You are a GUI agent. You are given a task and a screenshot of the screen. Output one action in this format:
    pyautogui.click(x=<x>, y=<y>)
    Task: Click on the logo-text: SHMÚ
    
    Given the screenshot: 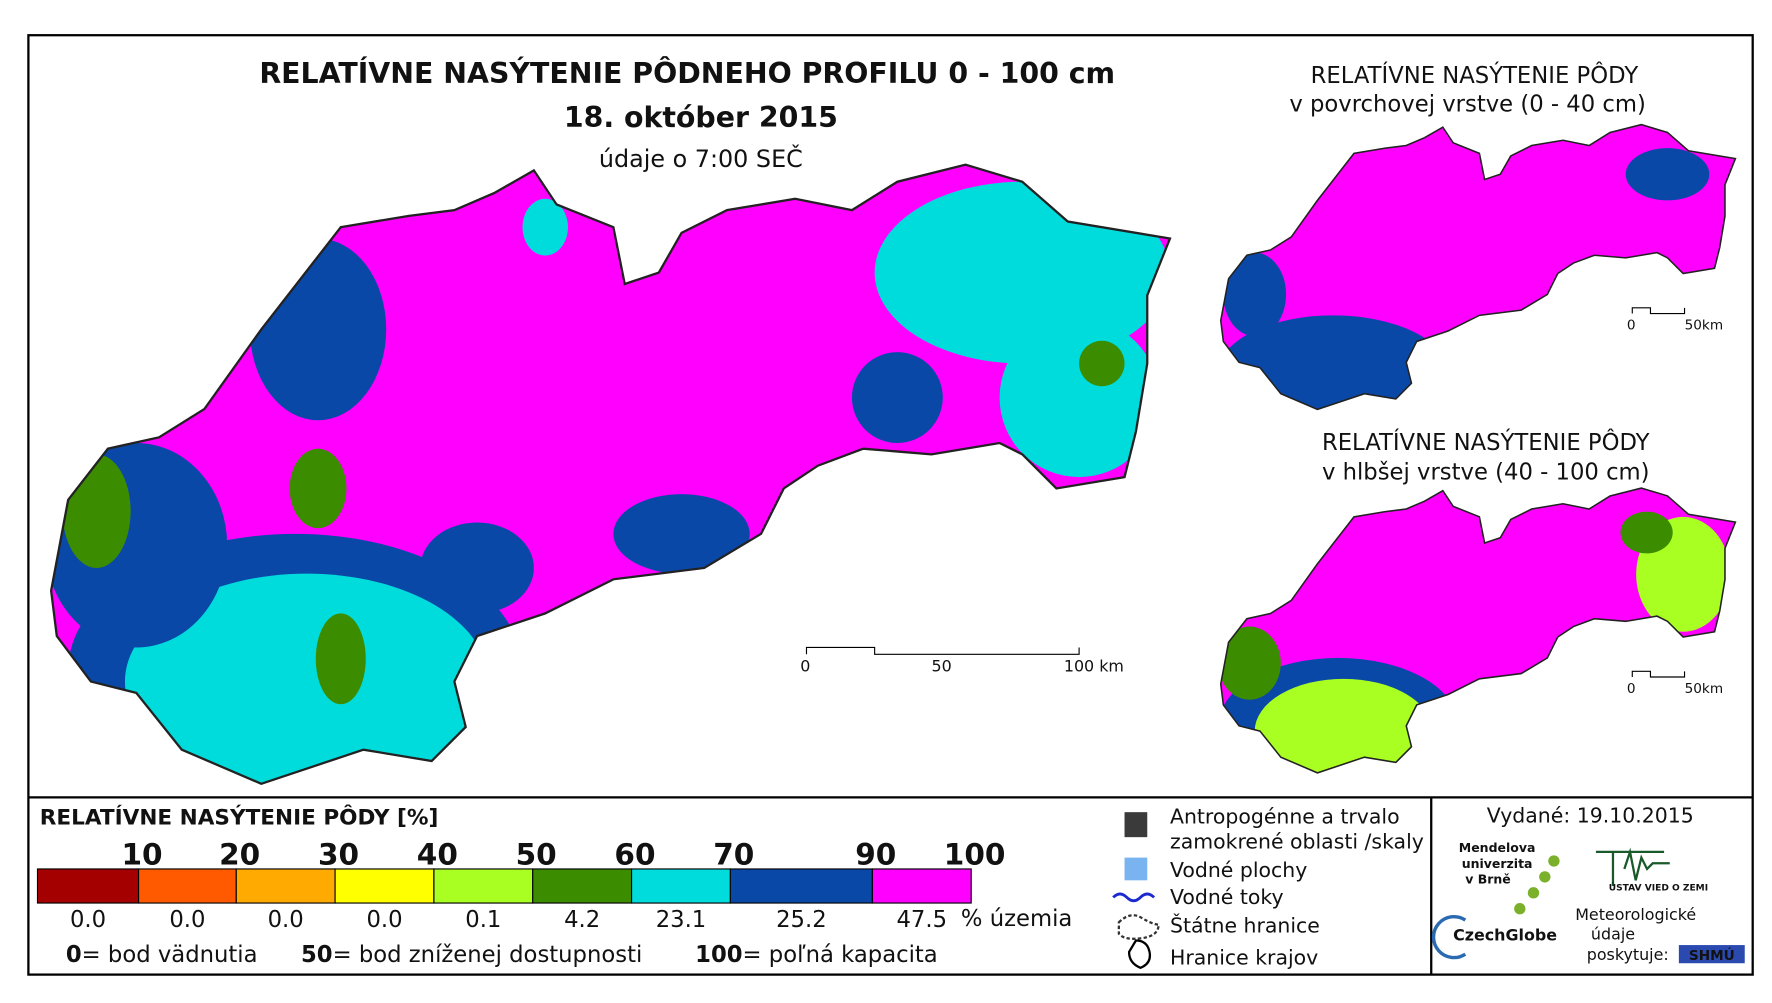 What is the action you would take?
    pyautogui.click(x=1712, y=955)
    